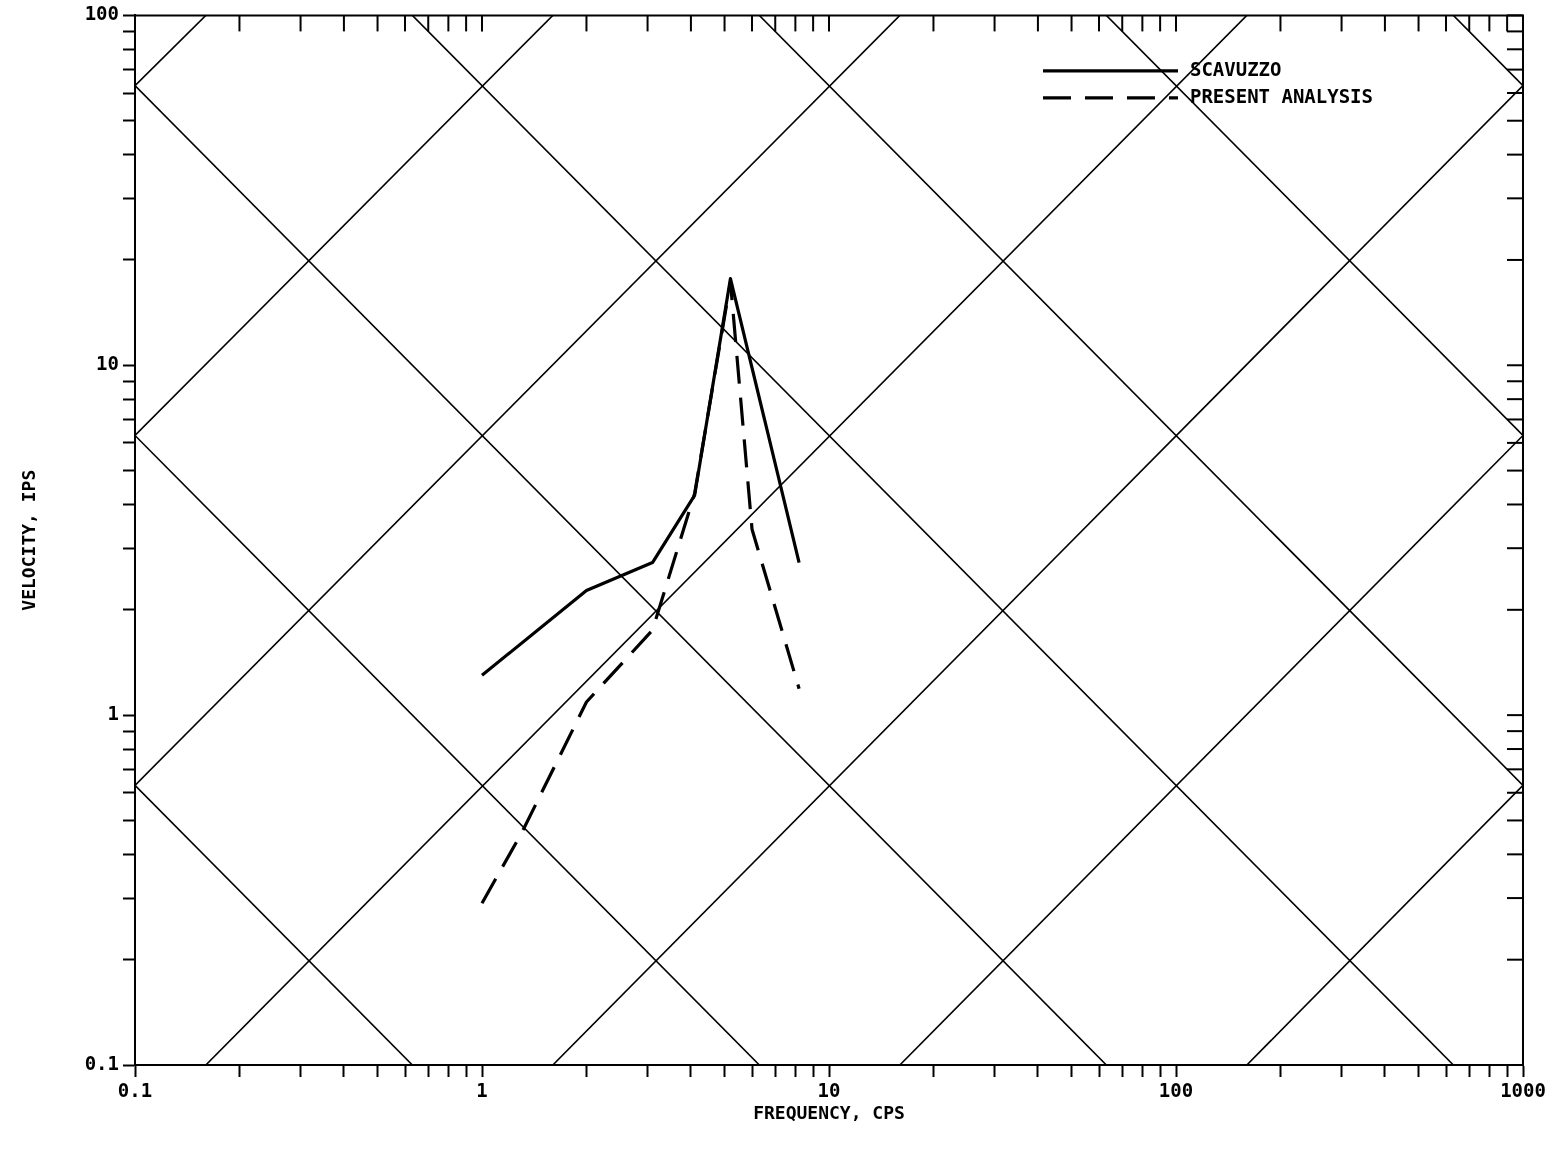 The image size is (1565, 1155). Describe the element at coordinates (1281, 95) in the screenshot. I see `text: PRESENT ANALYSIS` at that location.